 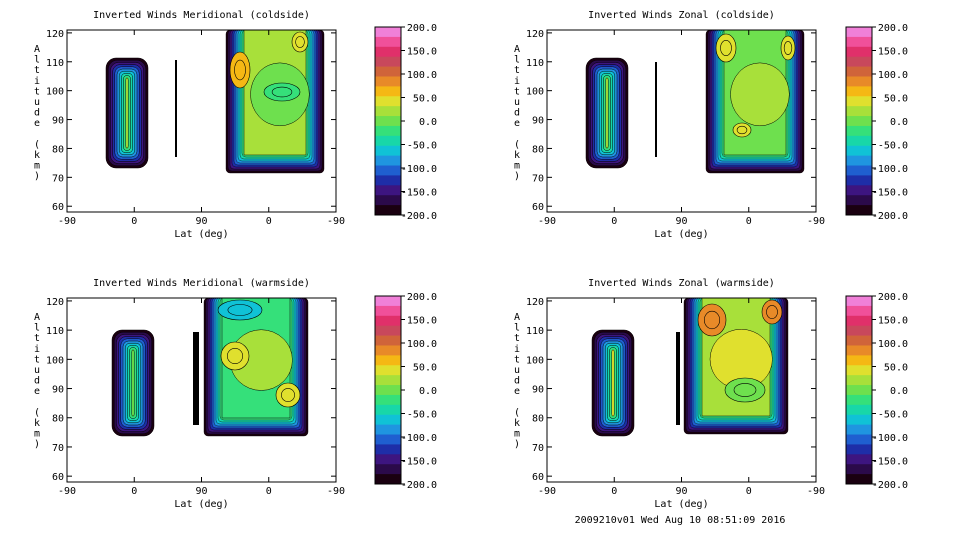 What do you see at coordinates (58, 149) in the screenshot?
I see `panel0-ytick-label-2: 80` at bounding box center [58, 149].